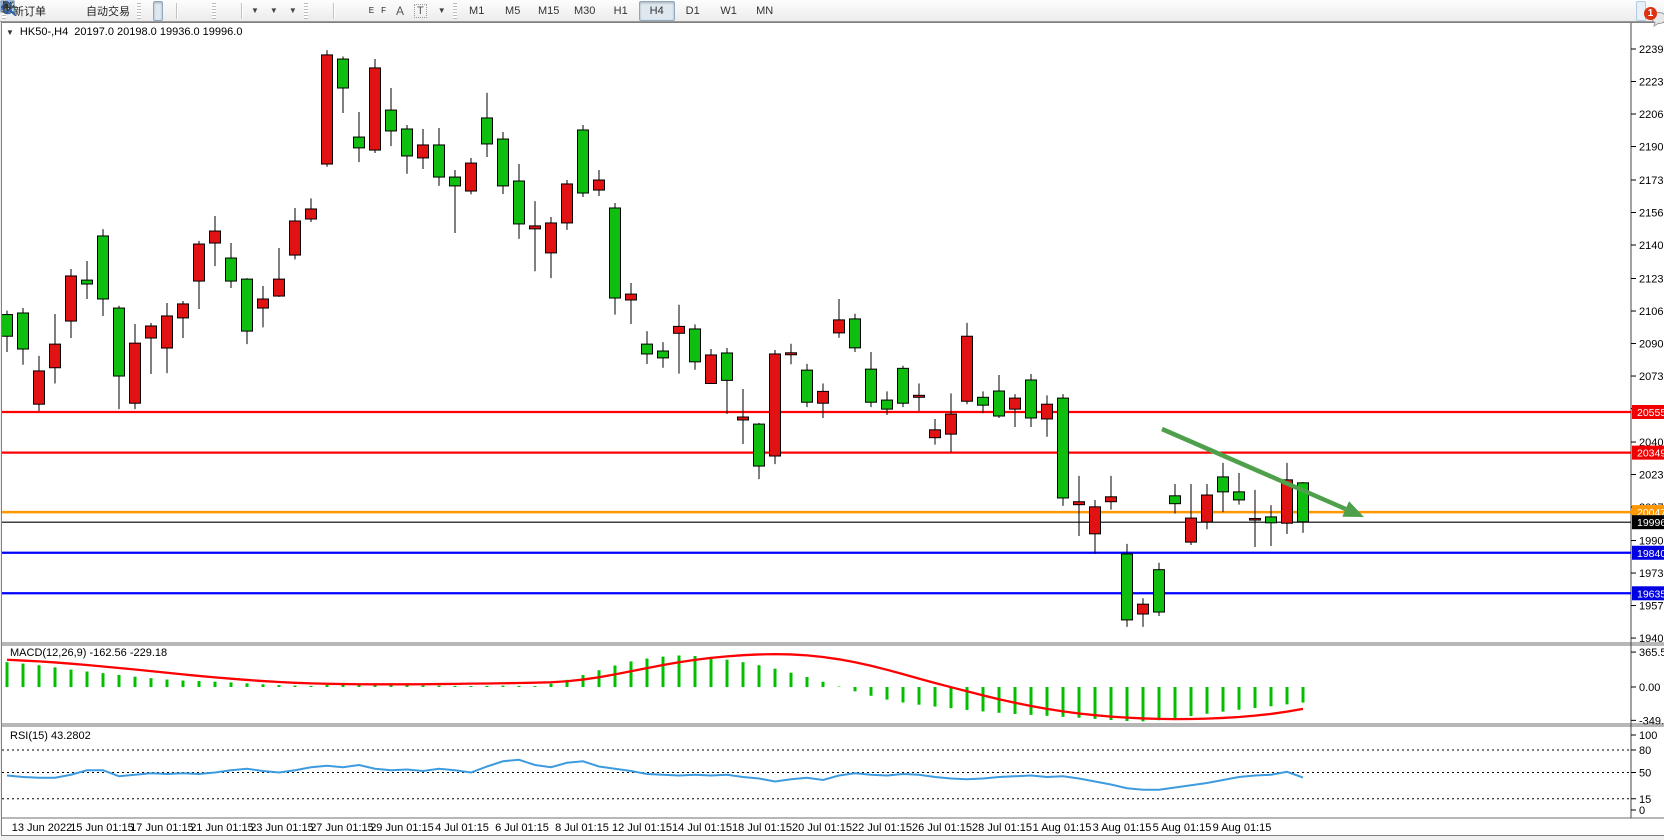  Describe the element at coordinates (420, 11) in the screenshot. I see `text-label-tool-button: T` at that location.